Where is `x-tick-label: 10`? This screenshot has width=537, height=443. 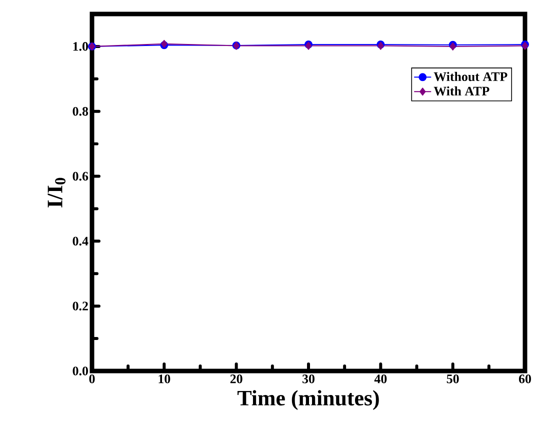 x-tick-label: 10 is located at coordinates (164, 379).